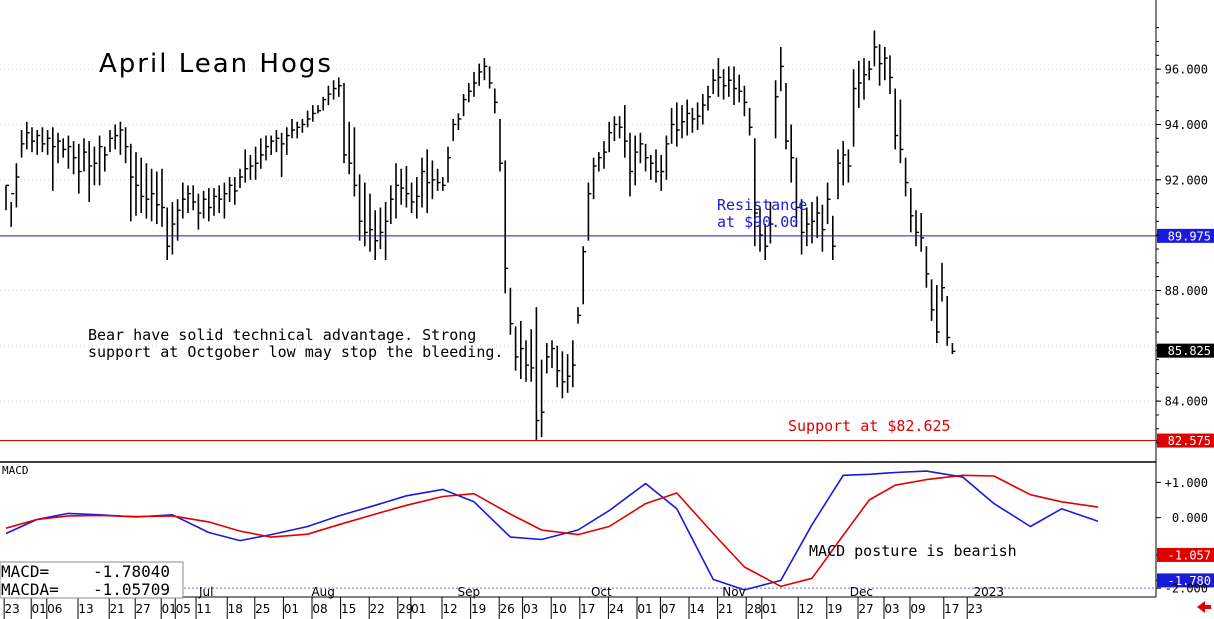 This screenshot has height=619, width=1214. I want to click on macda-readout-label: MACDA=, so click(30, 589).